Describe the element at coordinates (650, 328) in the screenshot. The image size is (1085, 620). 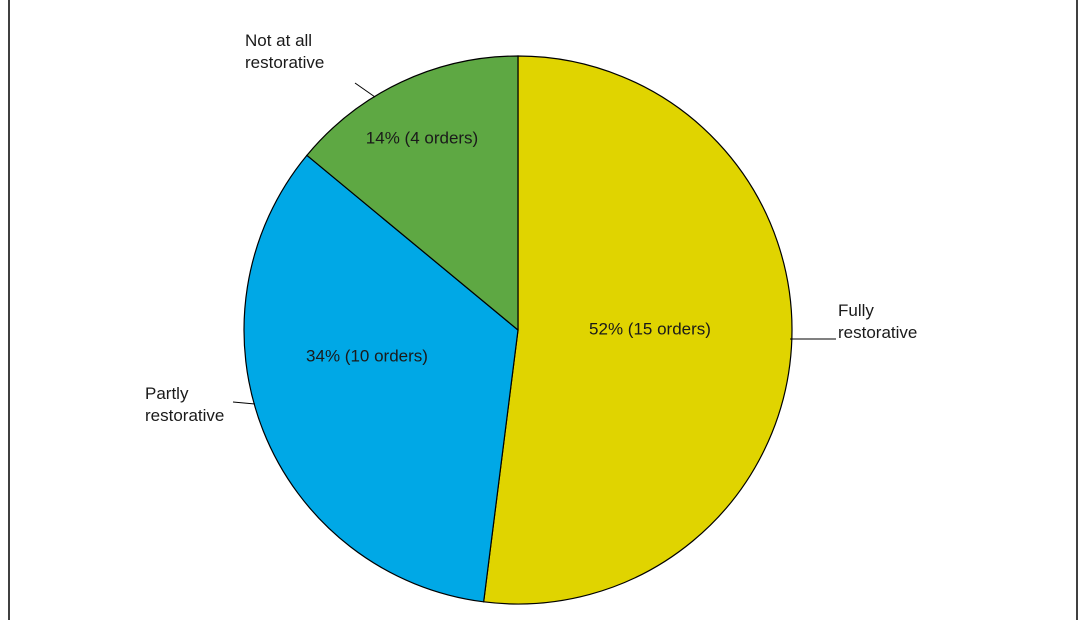
I see `data-label-fully-restorative: 52% (15 orders)` at that location.